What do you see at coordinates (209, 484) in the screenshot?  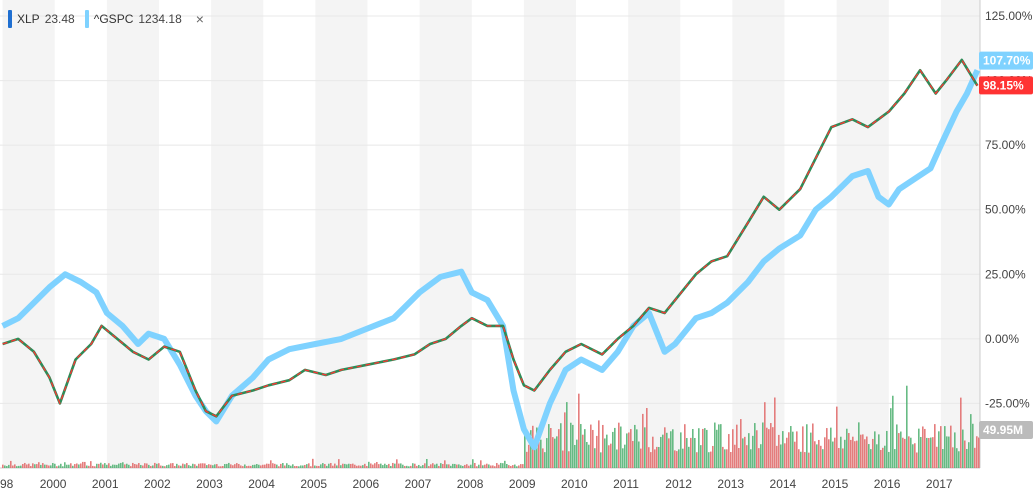 I see `x-tick-label: 2003` at bounding box center [209, 484].